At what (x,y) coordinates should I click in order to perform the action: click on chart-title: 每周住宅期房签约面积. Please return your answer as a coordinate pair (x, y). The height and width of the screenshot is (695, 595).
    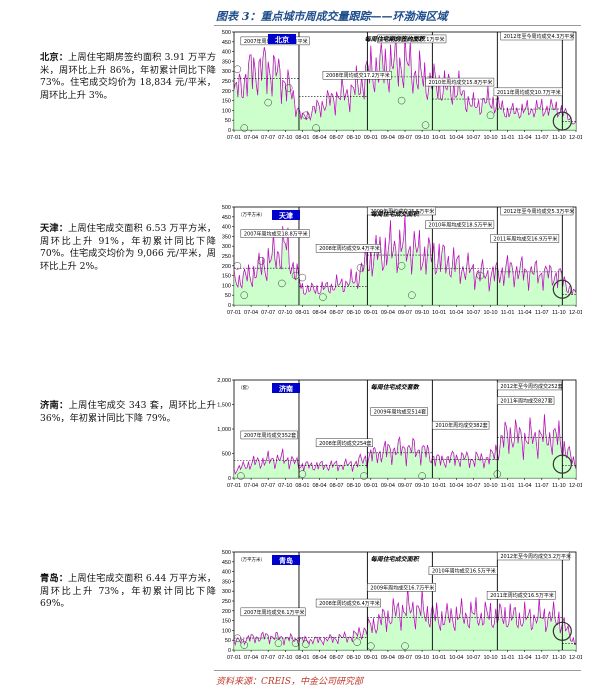
    Looking at the image, I should click on (395, 39).